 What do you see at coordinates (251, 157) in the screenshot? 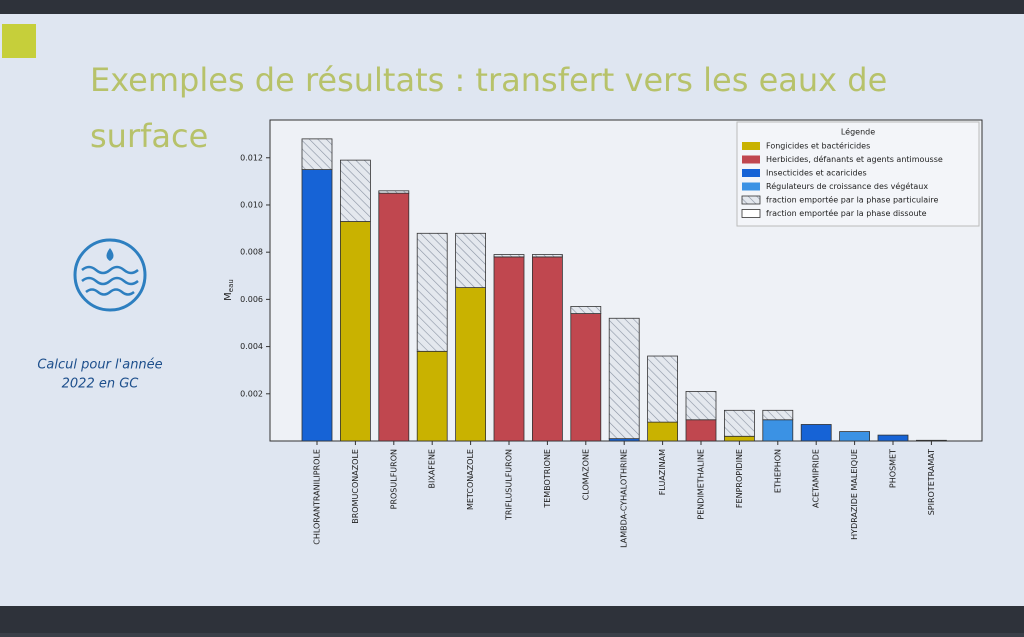
I see `y-tick-label: 0.012` at bounding box center [251, 157].